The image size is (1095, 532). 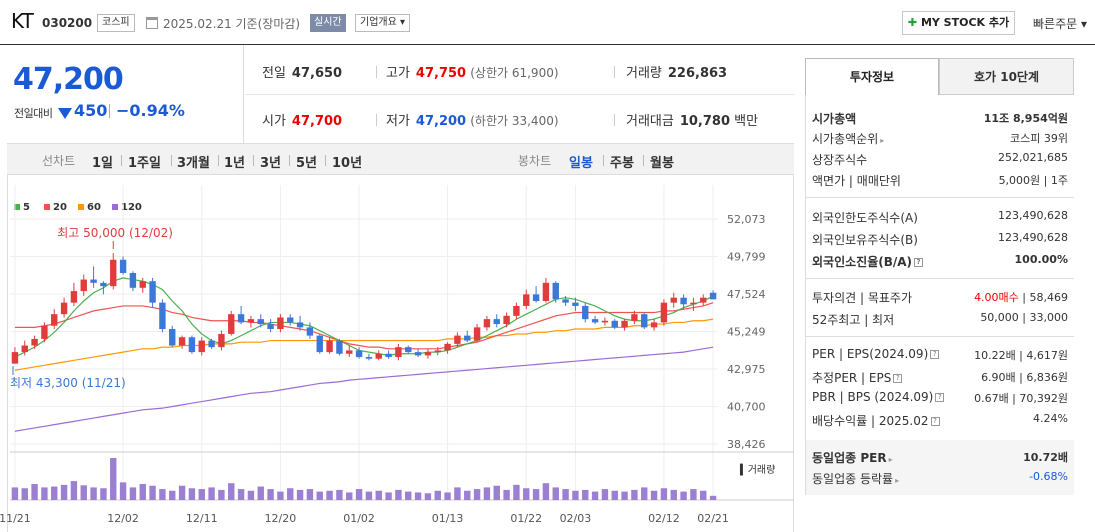 I want to click on legend-ma120: 120, so click(x=127, y=207).